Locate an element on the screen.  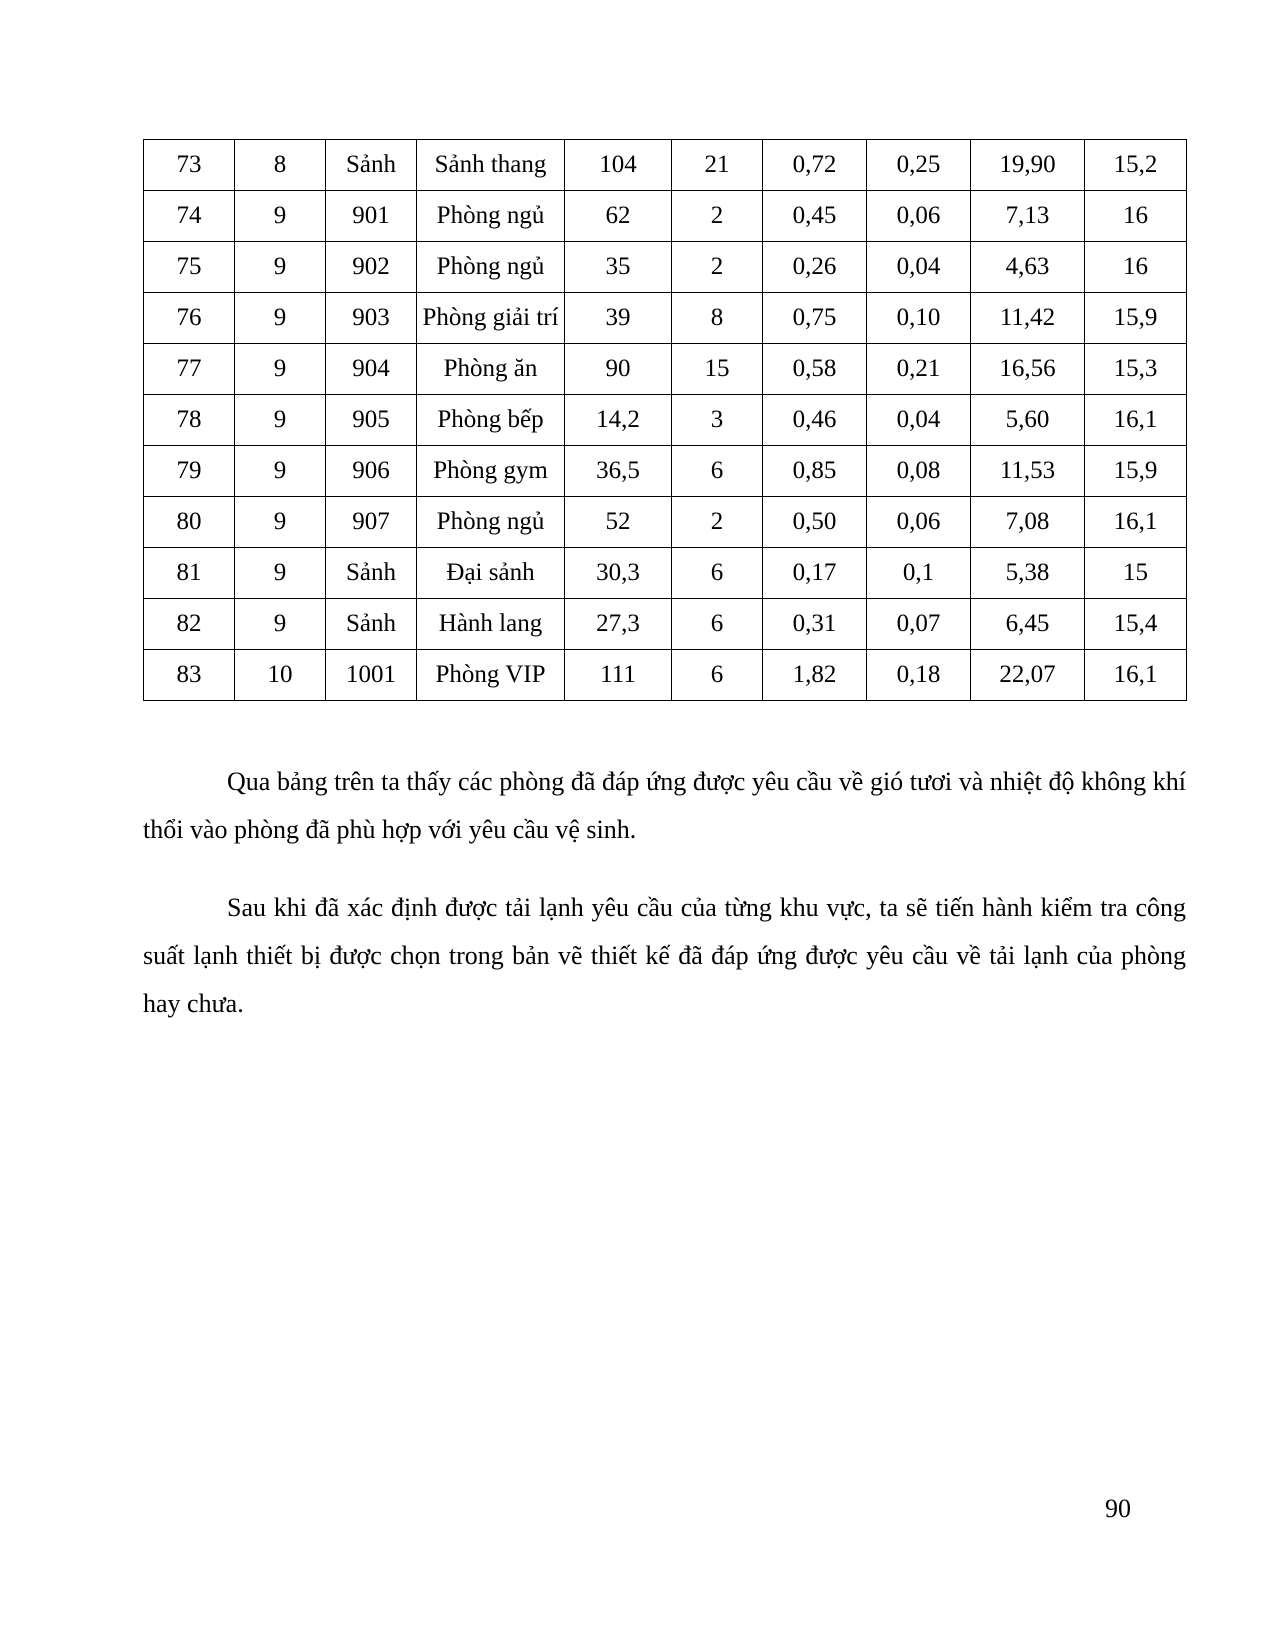
table-cell-so_nguoi: 6 is located at coordinates (717, 573).